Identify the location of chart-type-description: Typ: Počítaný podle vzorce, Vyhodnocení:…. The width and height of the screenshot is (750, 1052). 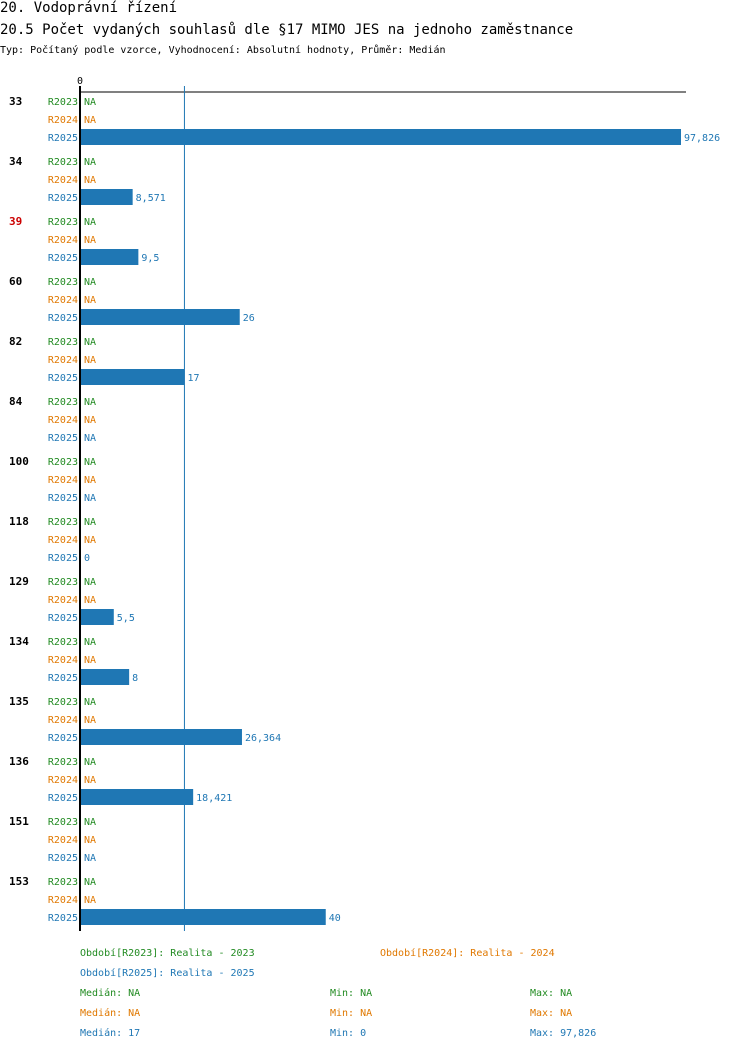
(223, 50).